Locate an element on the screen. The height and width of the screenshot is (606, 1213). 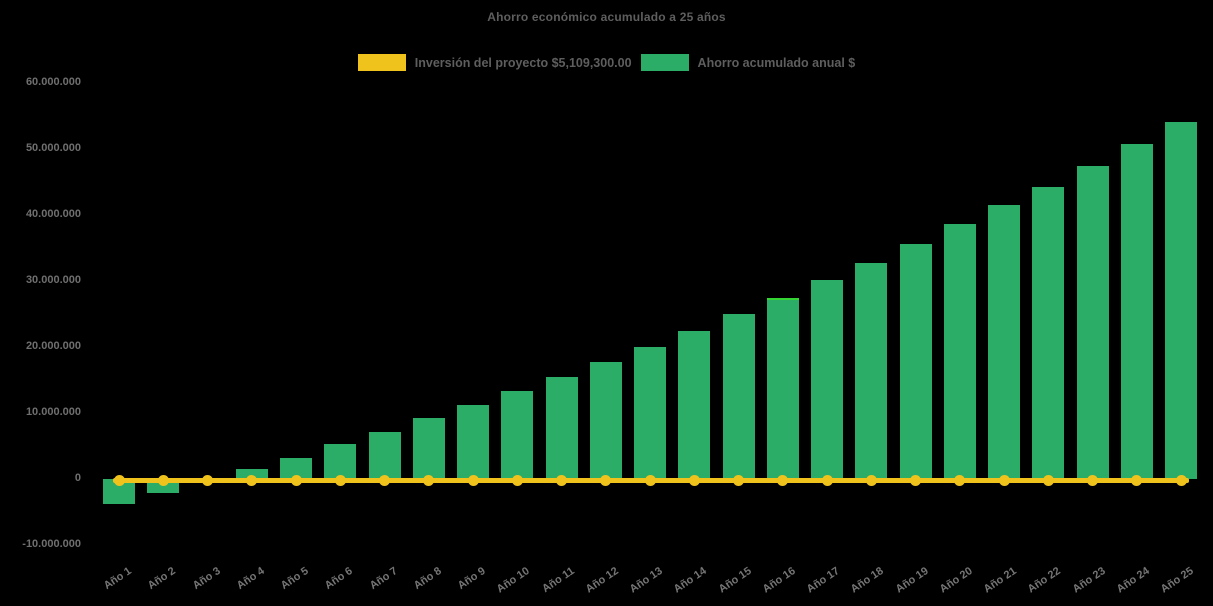
x-axis-tick-label: Año 8 is located at coordinates (427, 579).